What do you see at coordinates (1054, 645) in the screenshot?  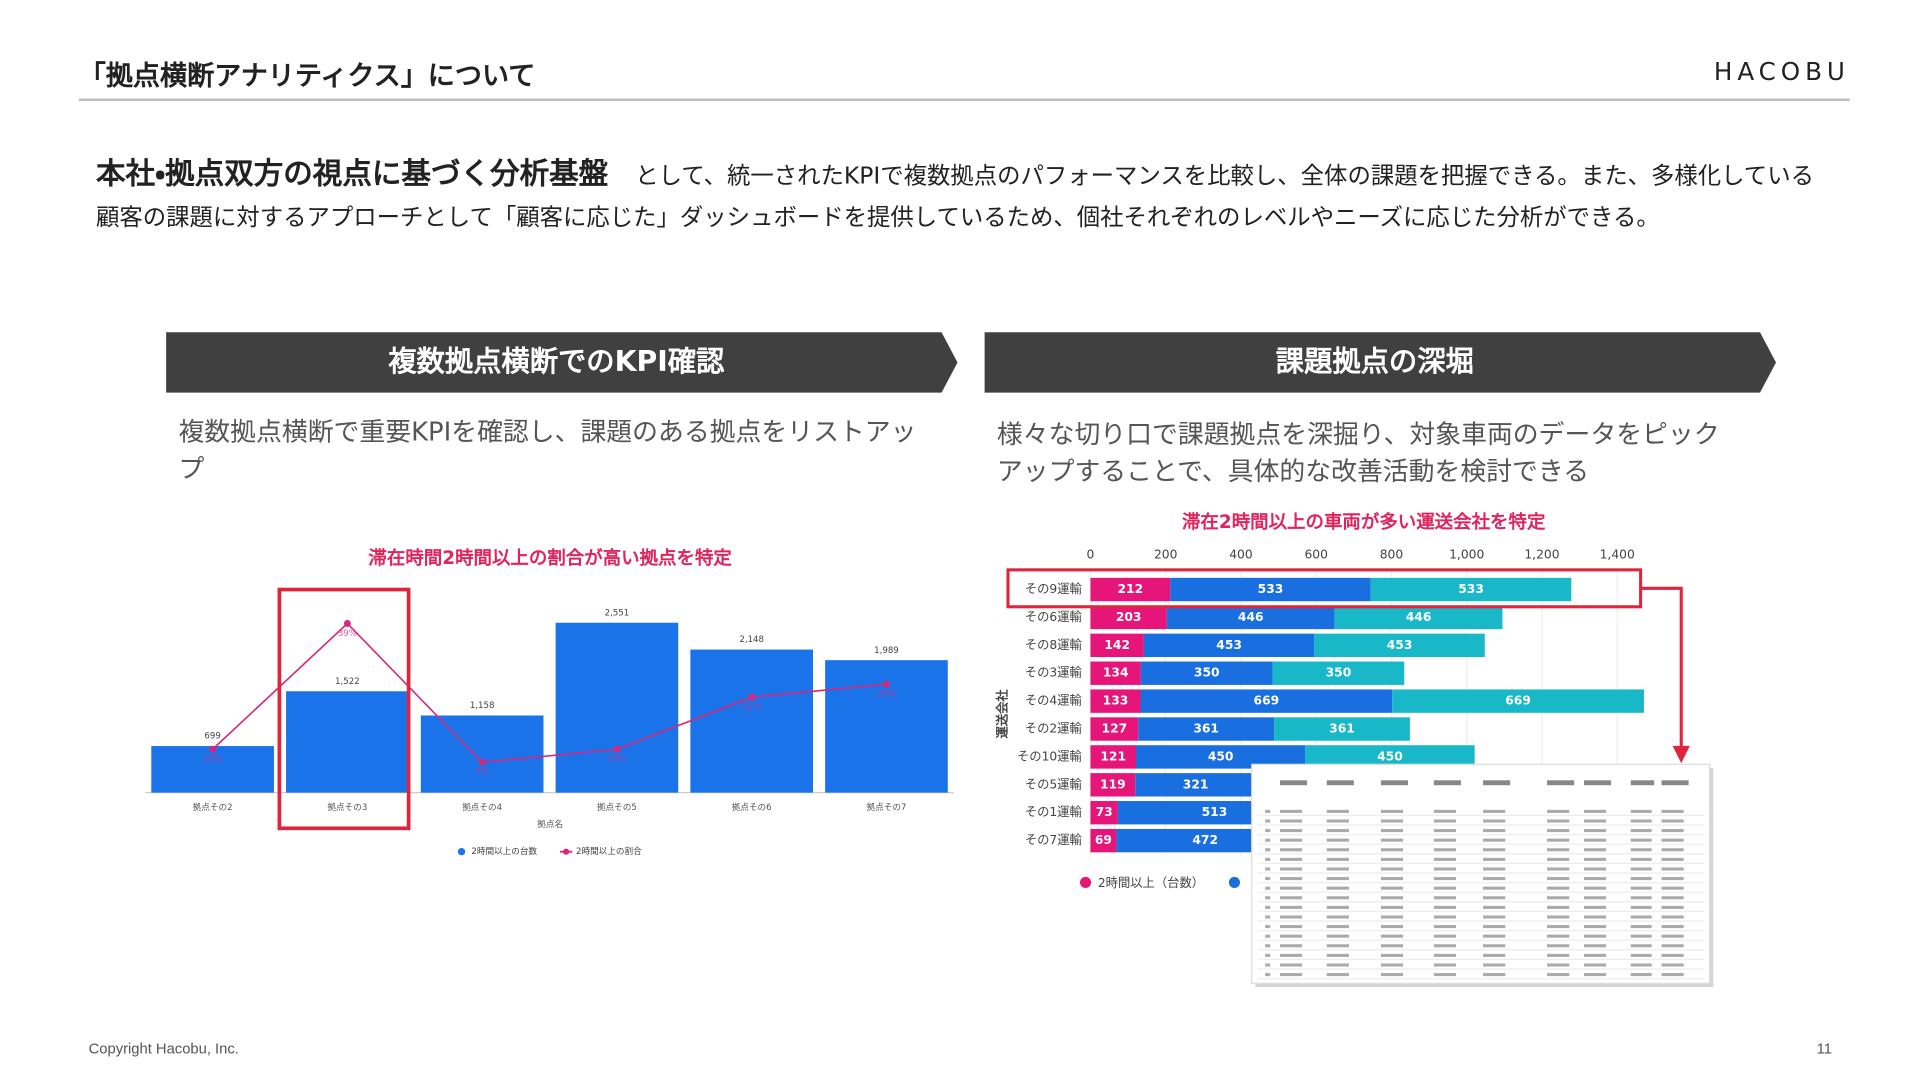 I see `y-tick-label: その8運輸` at bounding box center [1054, 645].